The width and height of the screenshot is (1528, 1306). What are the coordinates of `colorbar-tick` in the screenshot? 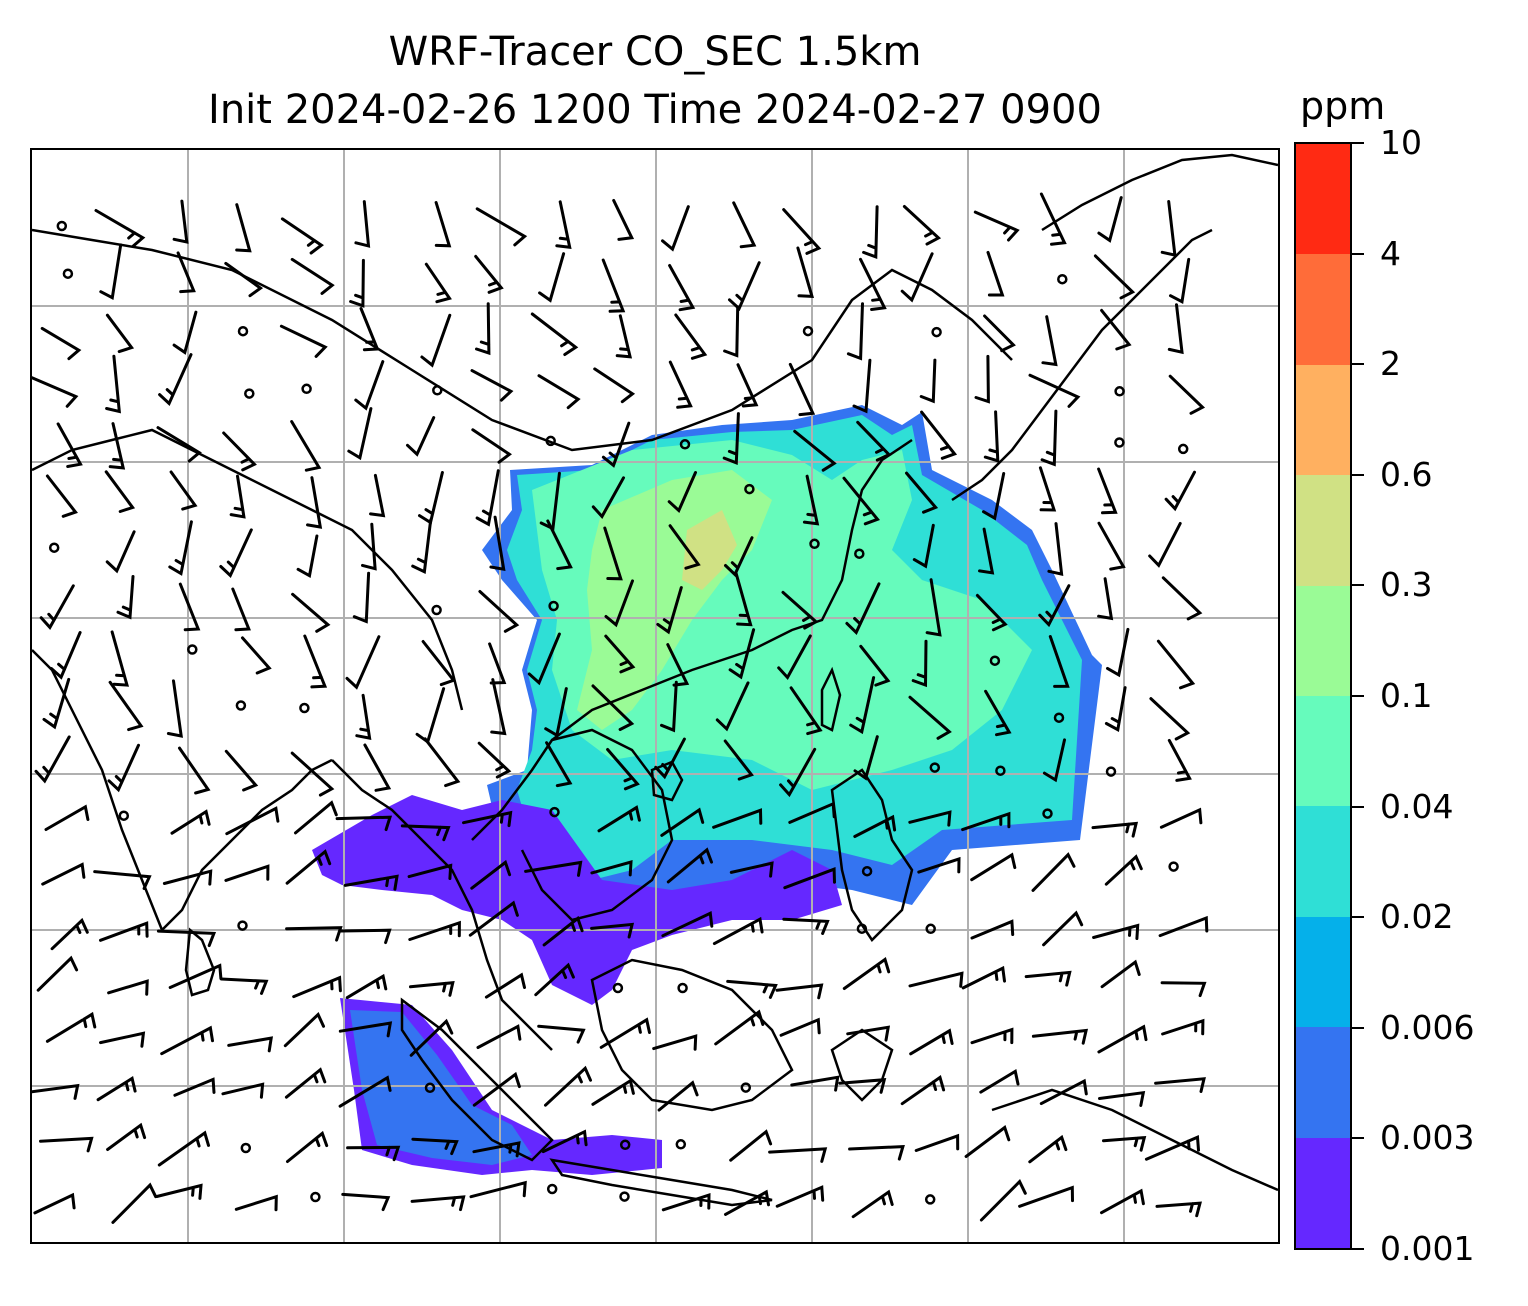 It's located at (1358, 696).